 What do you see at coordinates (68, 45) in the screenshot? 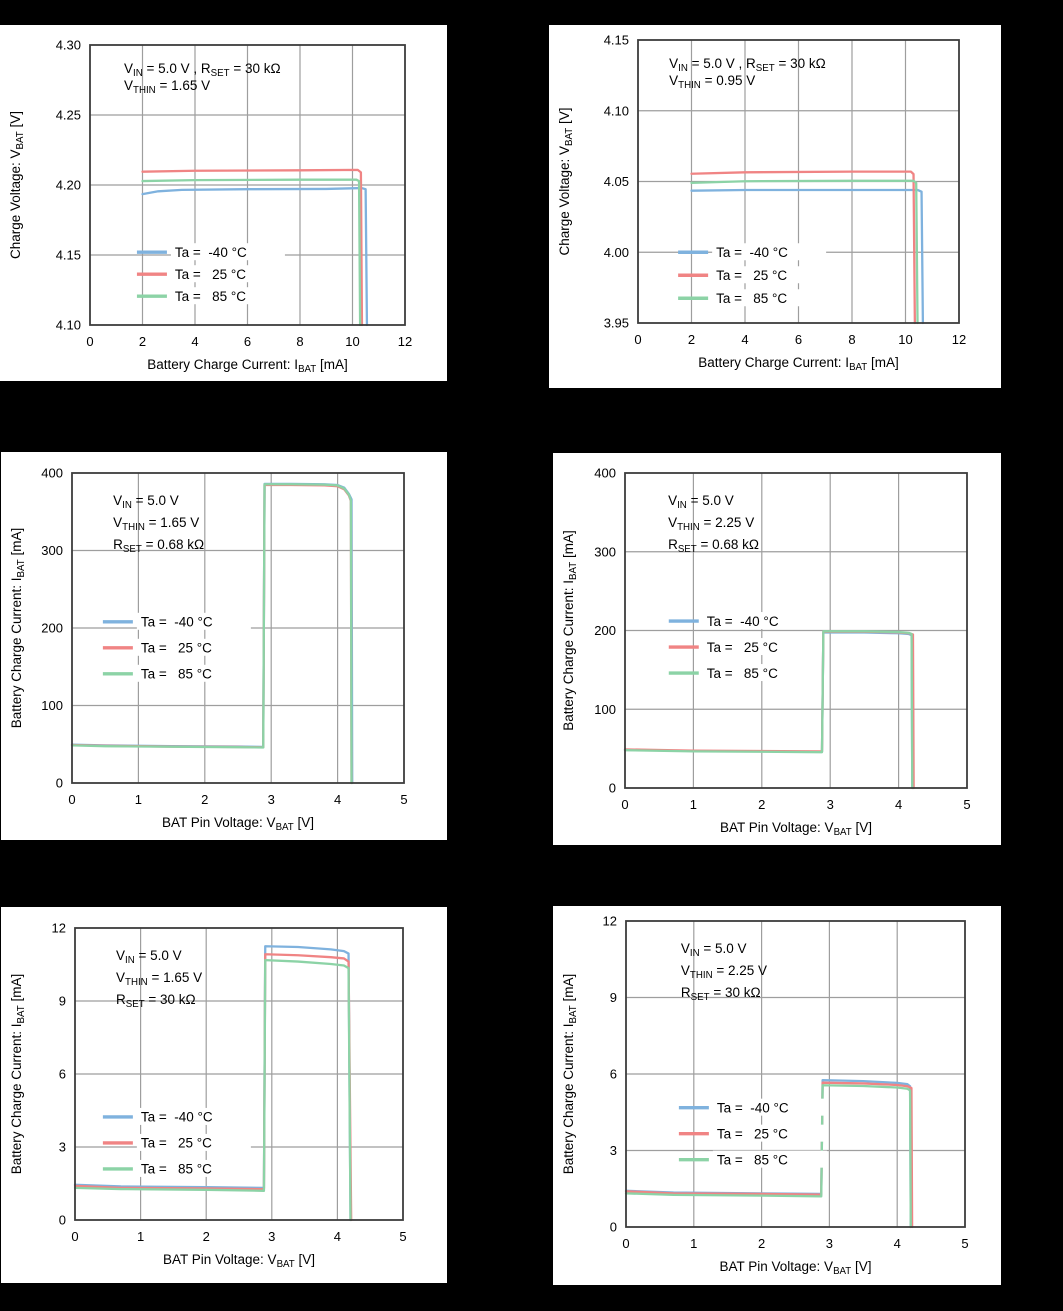
I see `y-tick-label: 4.30` at bounding box center [68, 45].